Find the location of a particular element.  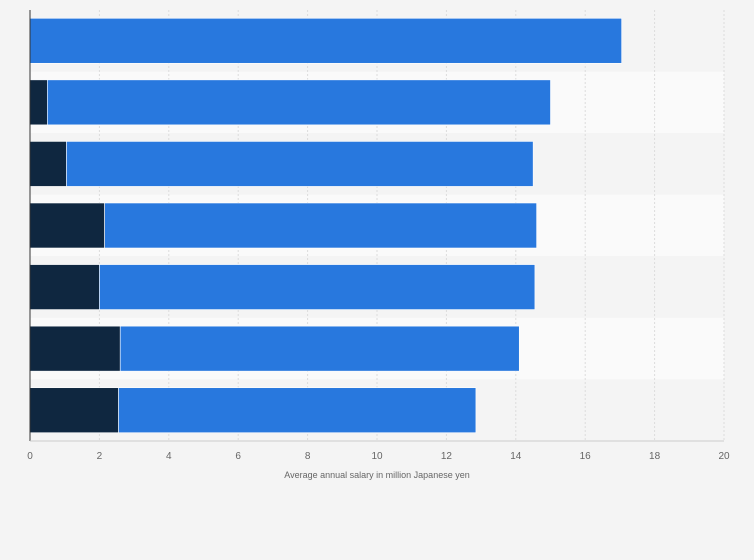

x-tick-labels: 0 2 4 6 8 10 12 14 16 18 20 is located at coordinates (378, 456).